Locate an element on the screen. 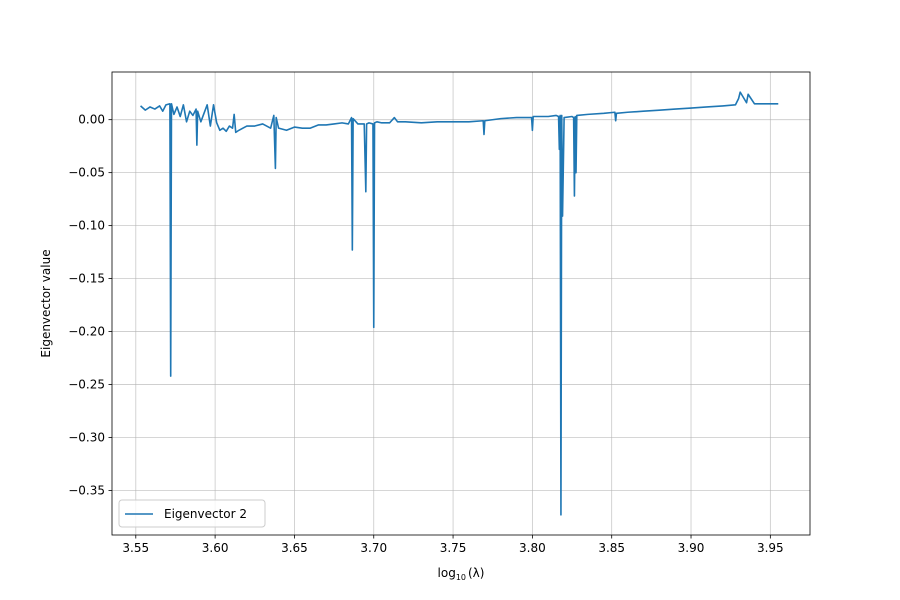 The width and height of the screenshot is (900, 600). y-tick-label: −0.30 is located at coordinates (86, 438).